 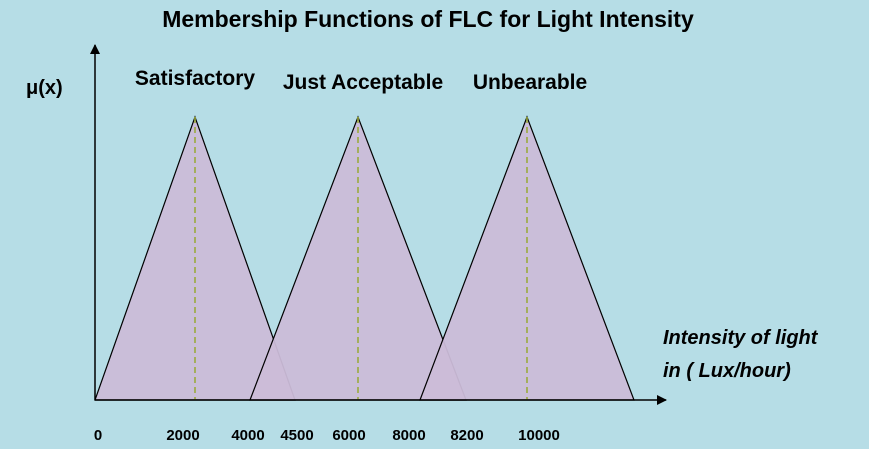 I want to click on set-label-unbearable: Unbearable, so click(x=530, y=82).